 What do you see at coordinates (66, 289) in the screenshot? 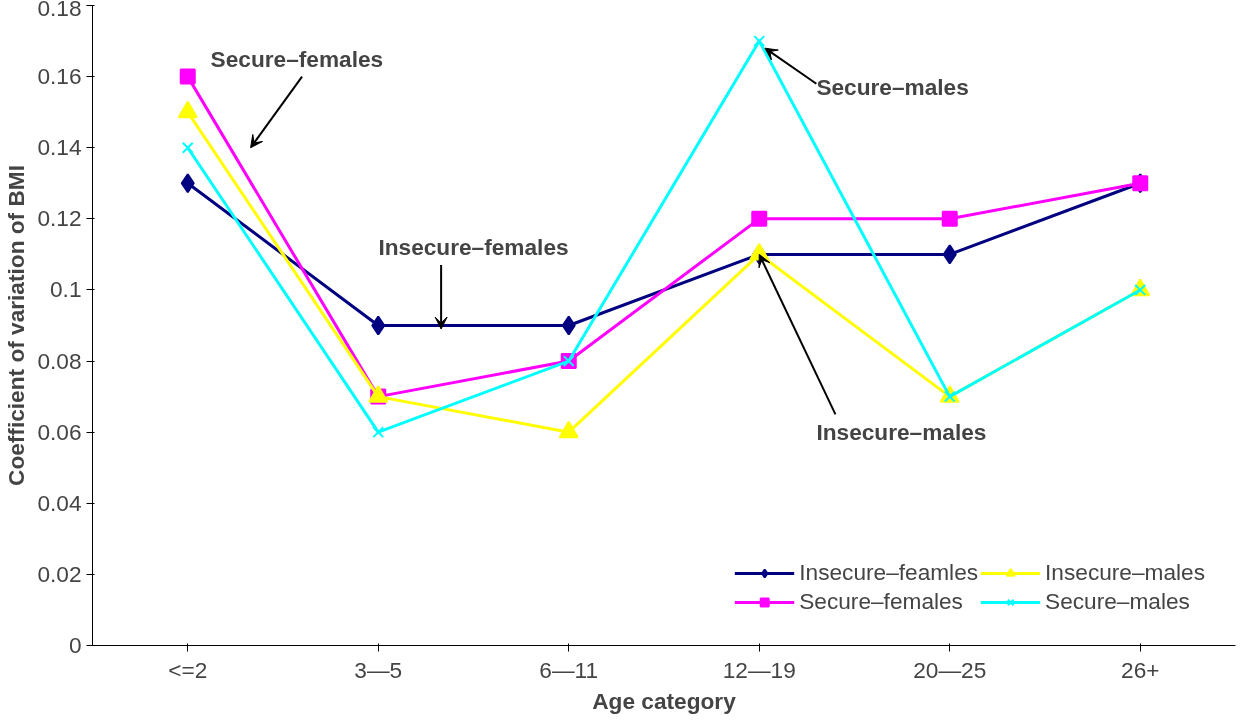
I see `y-tick-label: 0.1` at bounding box center [66, 289].